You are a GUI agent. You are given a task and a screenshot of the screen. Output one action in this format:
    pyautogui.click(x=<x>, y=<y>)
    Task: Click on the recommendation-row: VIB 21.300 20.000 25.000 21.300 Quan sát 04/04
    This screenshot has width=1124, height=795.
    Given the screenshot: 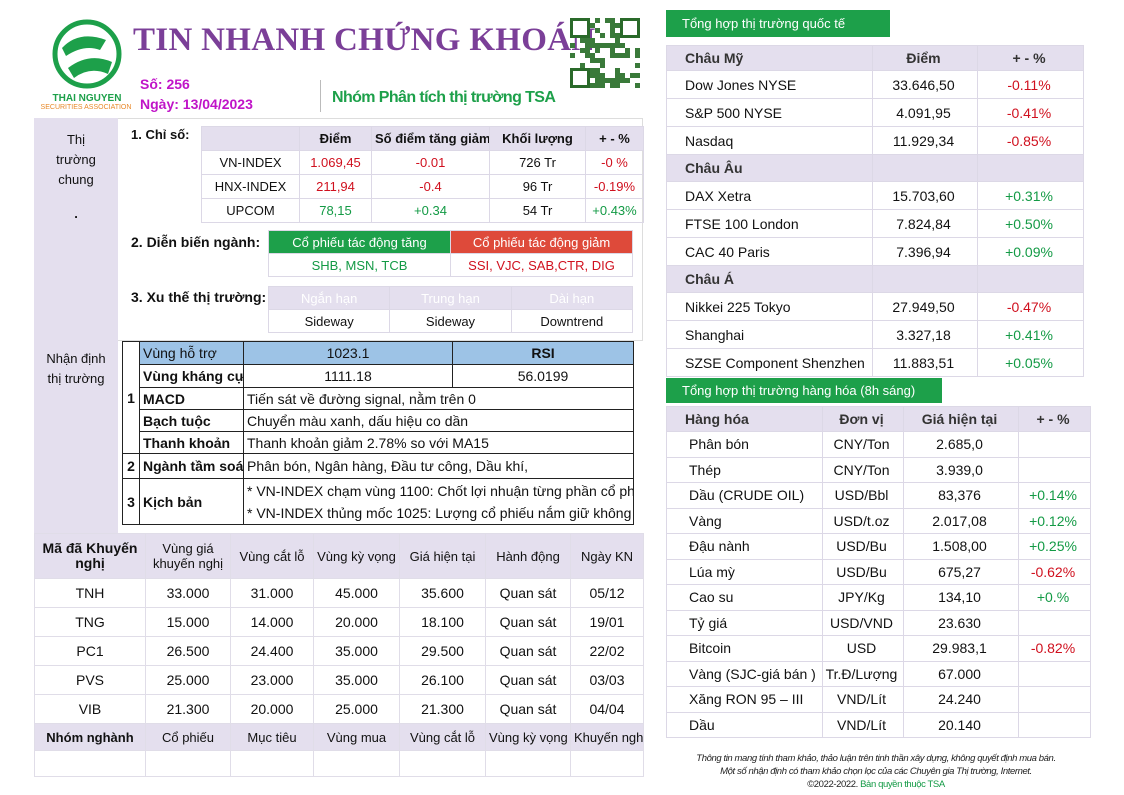 What is the action you would take?
    pyautogui.click(x=339, y=709)
    